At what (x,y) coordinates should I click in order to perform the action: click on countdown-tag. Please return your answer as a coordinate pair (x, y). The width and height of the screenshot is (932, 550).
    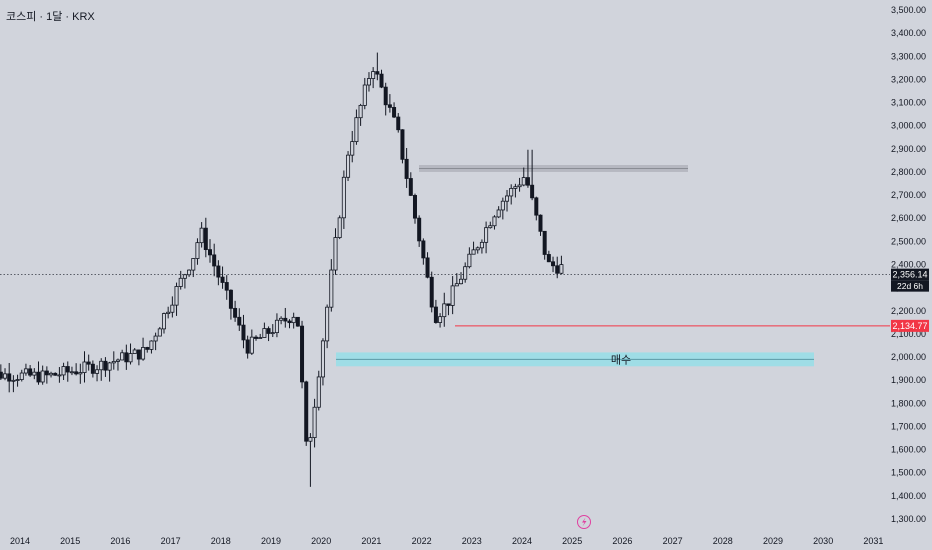
    Looking at the image, I should click on (910, 286).